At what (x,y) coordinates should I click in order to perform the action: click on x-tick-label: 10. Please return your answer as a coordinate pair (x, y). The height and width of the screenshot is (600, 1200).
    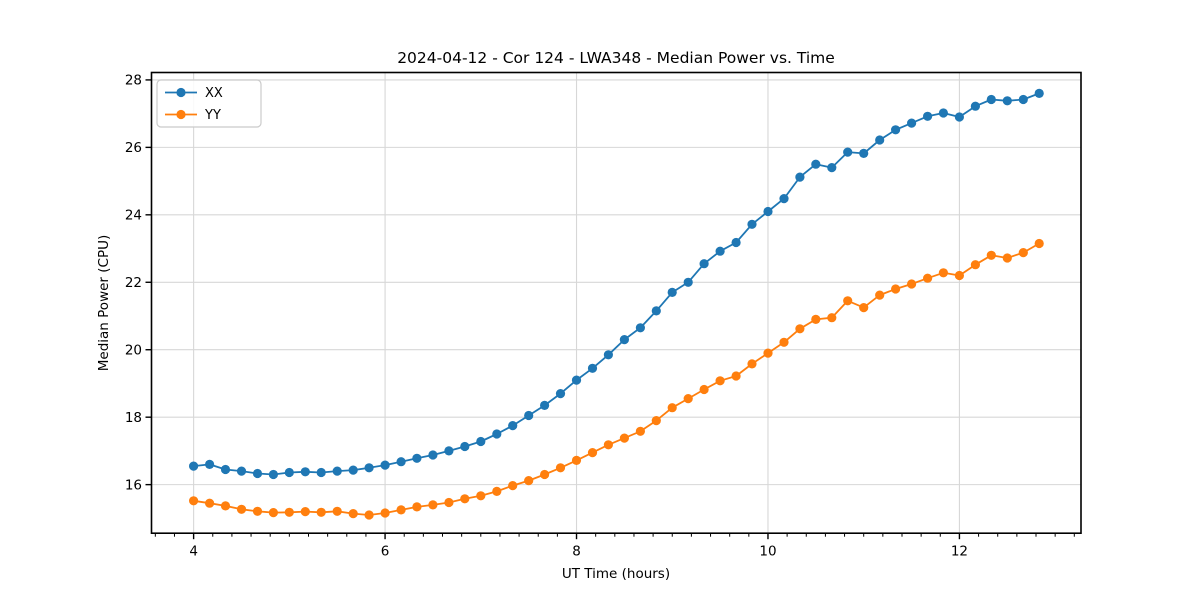
    Looking at the image, I should click on (767, 552).